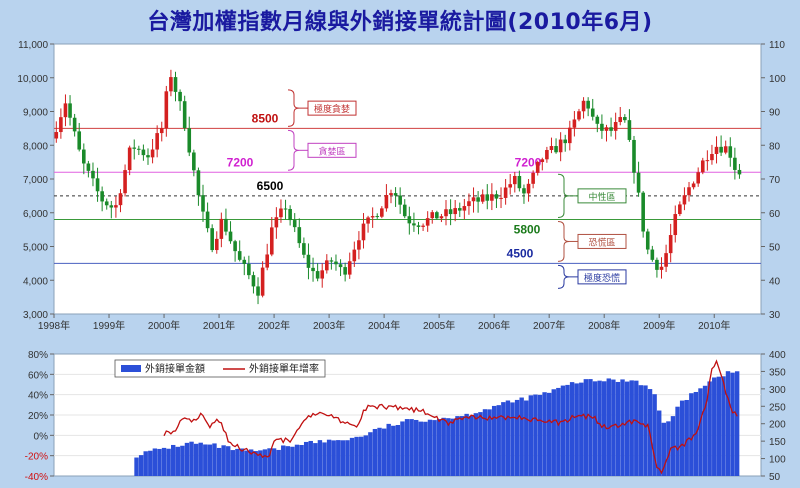  I want to click on x-axis-tick-label: 2004年, so click(384, 325).